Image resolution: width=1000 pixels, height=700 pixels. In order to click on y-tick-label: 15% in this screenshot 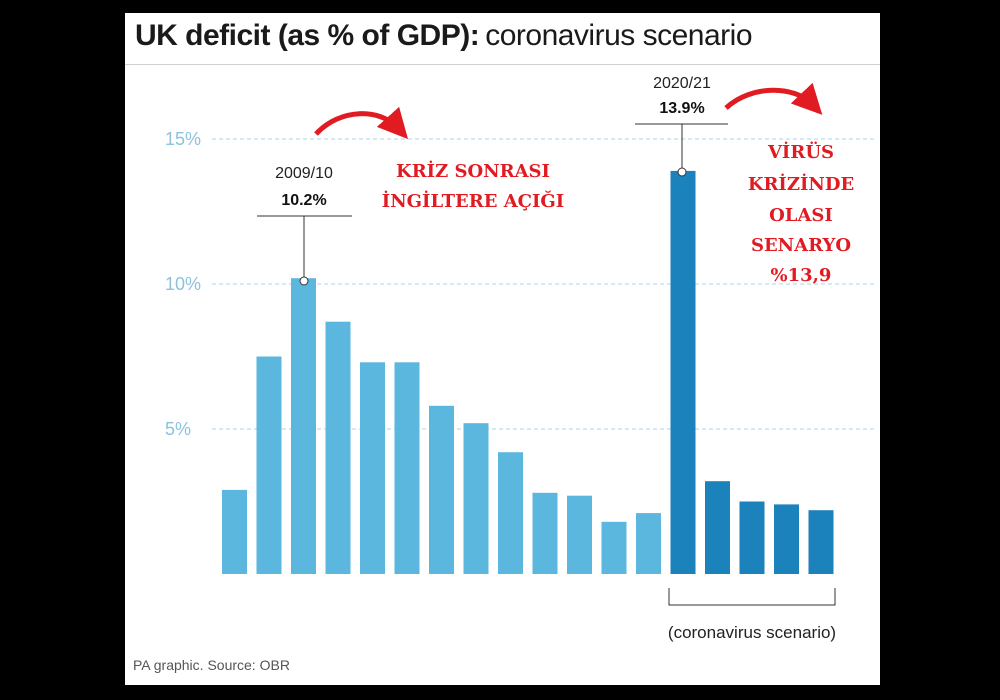, I will do `click(183, 139)`.